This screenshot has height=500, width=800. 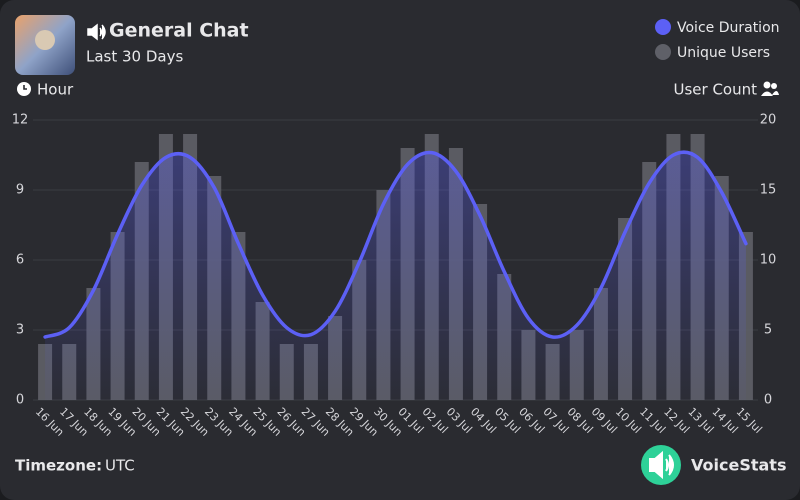 I want to click on clock-hands, so click(x=25, y=87).